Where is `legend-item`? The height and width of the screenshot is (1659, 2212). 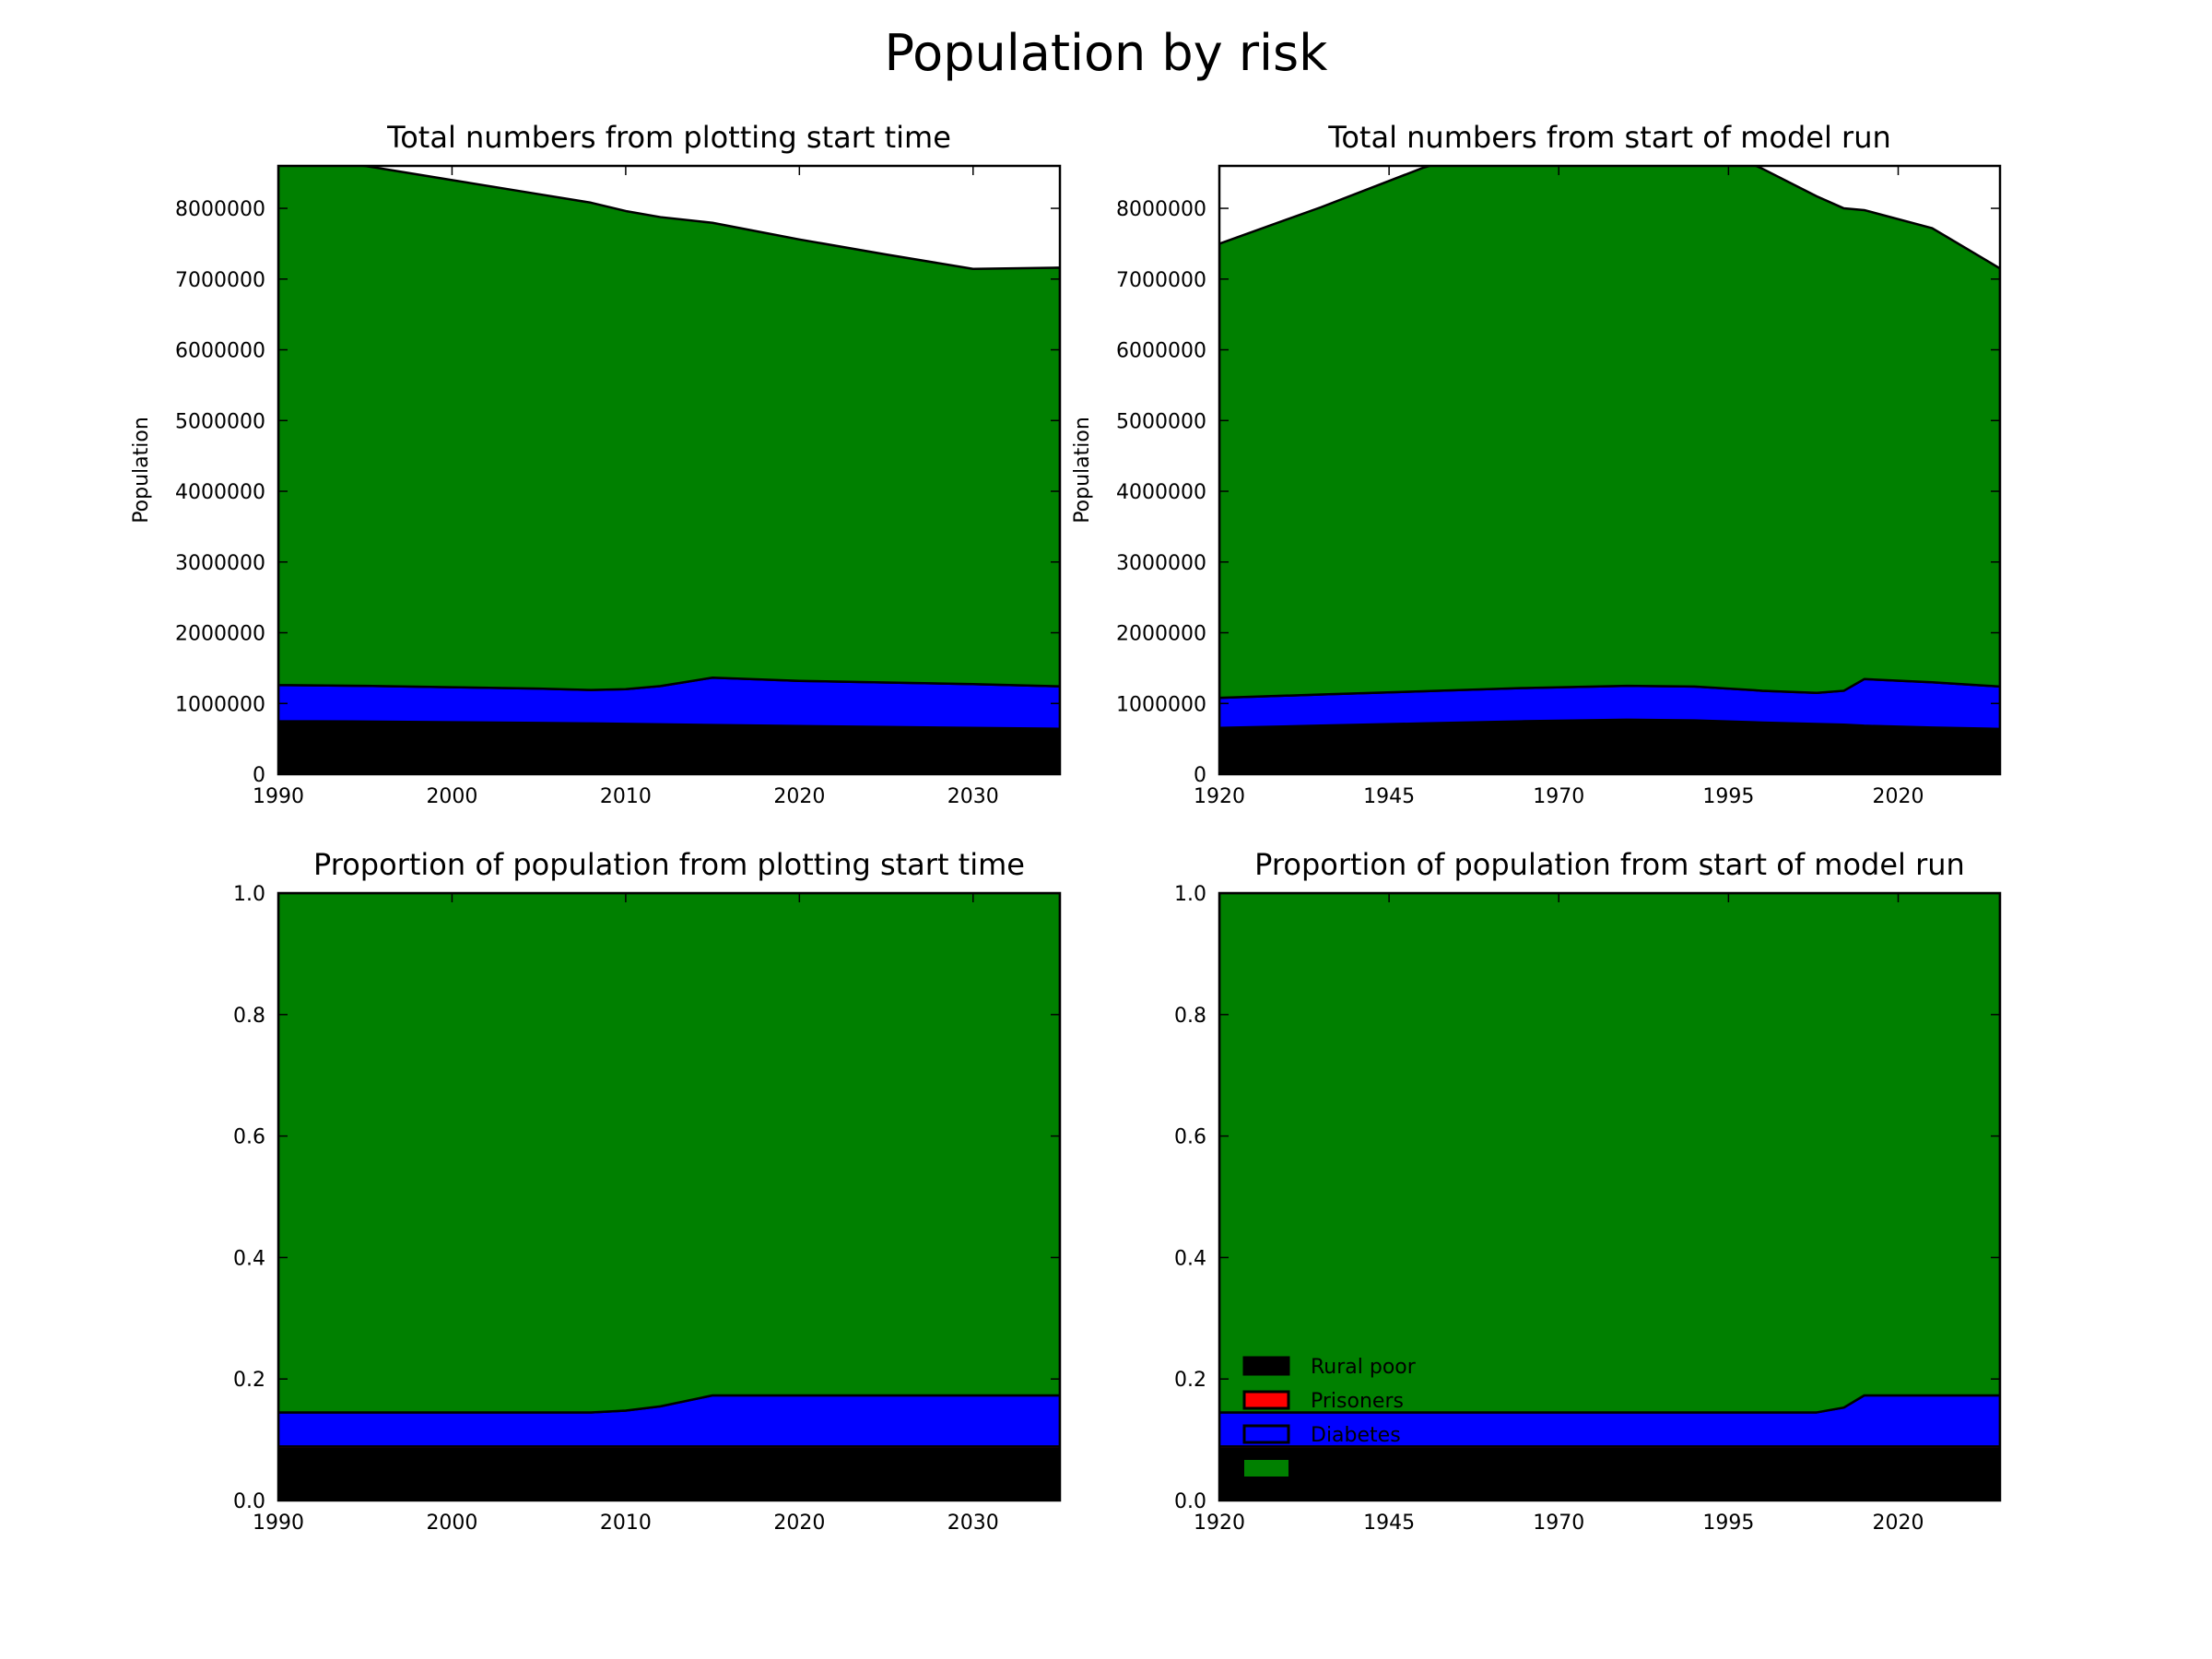
legend-item is located at coordinates (1266, 1468).